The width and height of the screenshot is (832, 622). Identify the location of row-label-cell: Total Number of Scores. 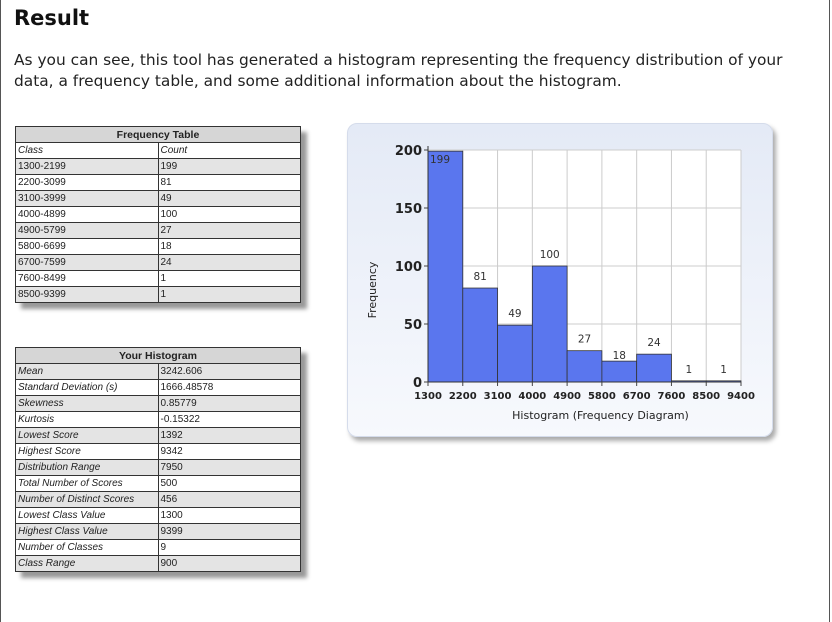
(87, 483).